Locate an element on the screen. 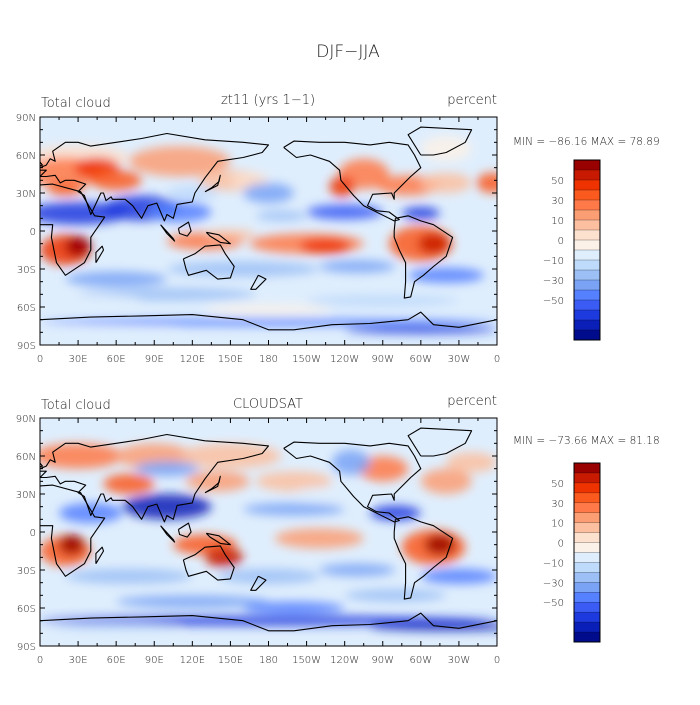  colorbar-label: −10 is located at coordinates (553, 563).